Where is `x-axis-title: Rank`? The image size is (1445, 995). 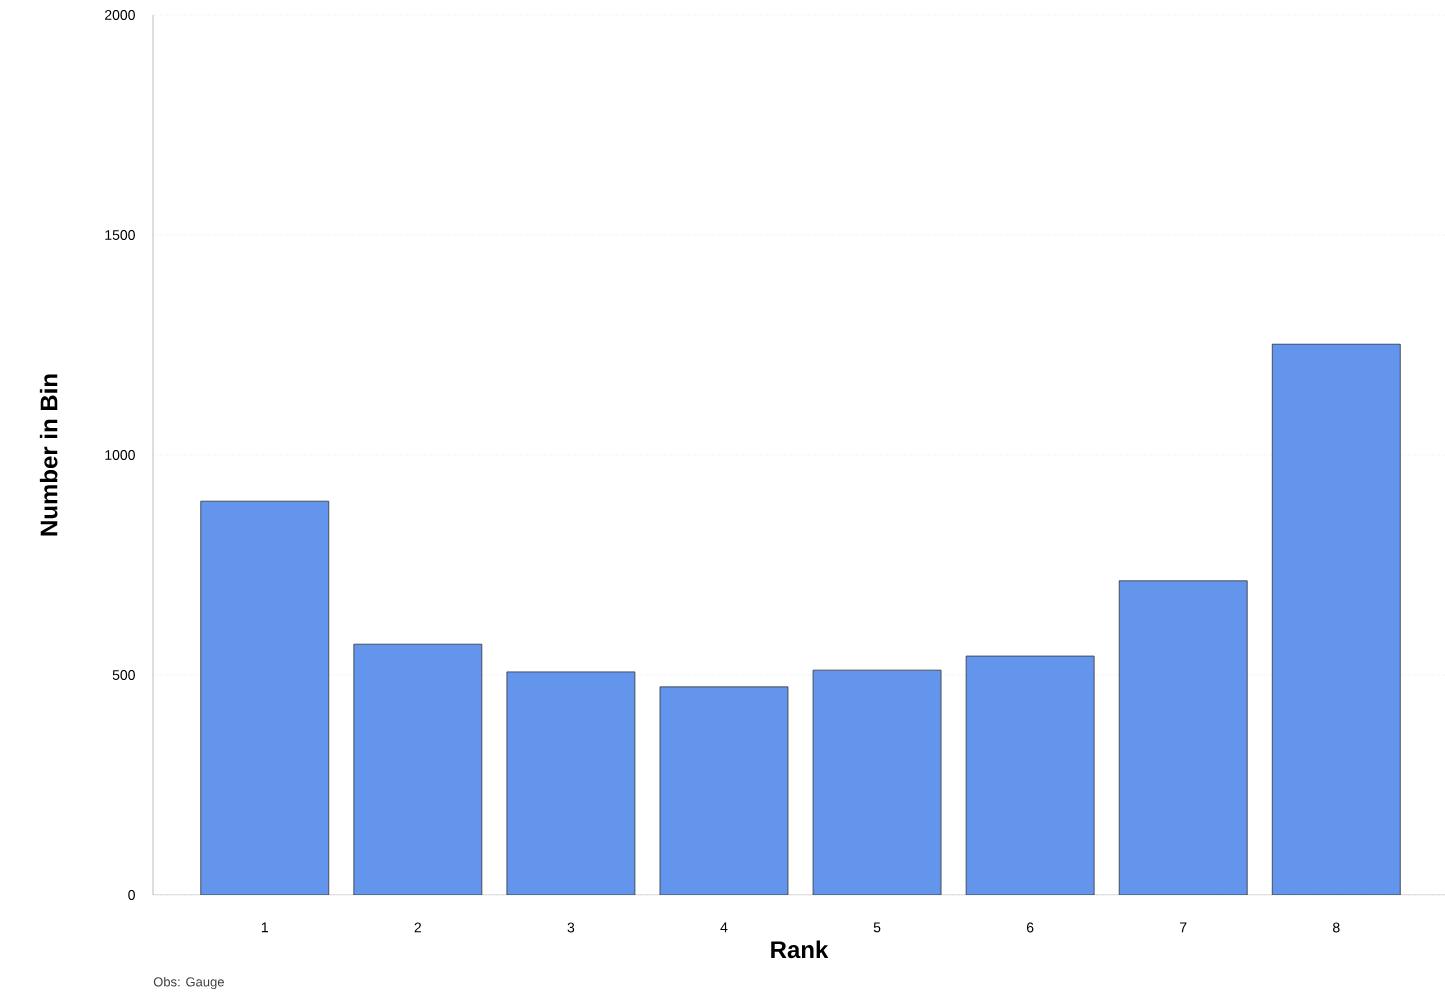 x-axis-title: Rank is located at coordinates (800, 949).